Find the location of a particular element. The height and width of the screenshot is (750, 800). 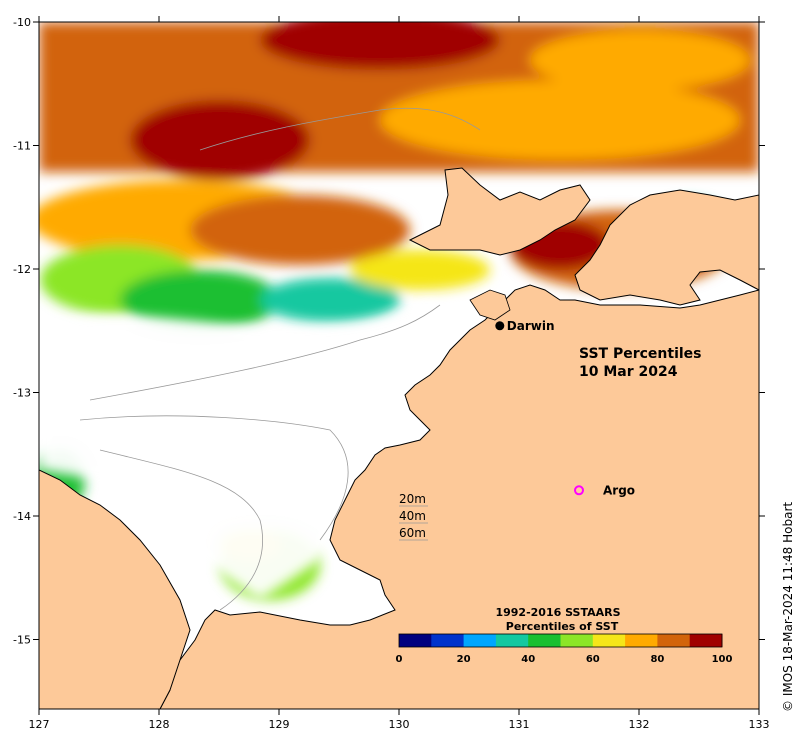

y-tick-label: -12 is located at coordinates (22, 269).